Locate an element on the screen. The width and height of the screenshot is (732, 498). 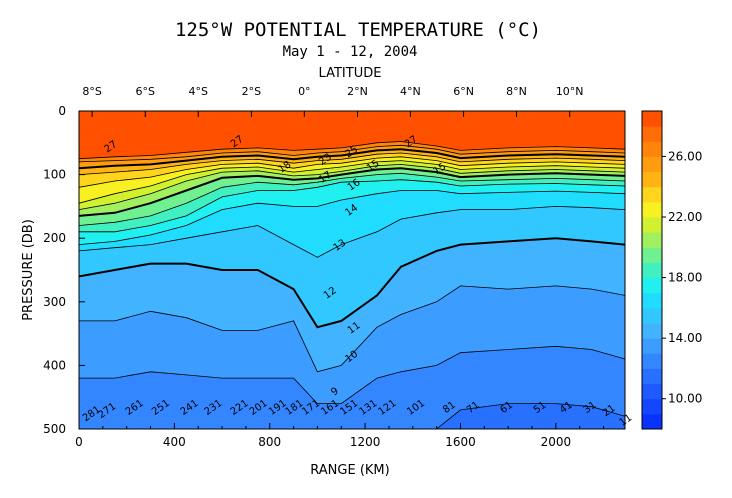
colorbar-frame is located at coordinates (652, 270).